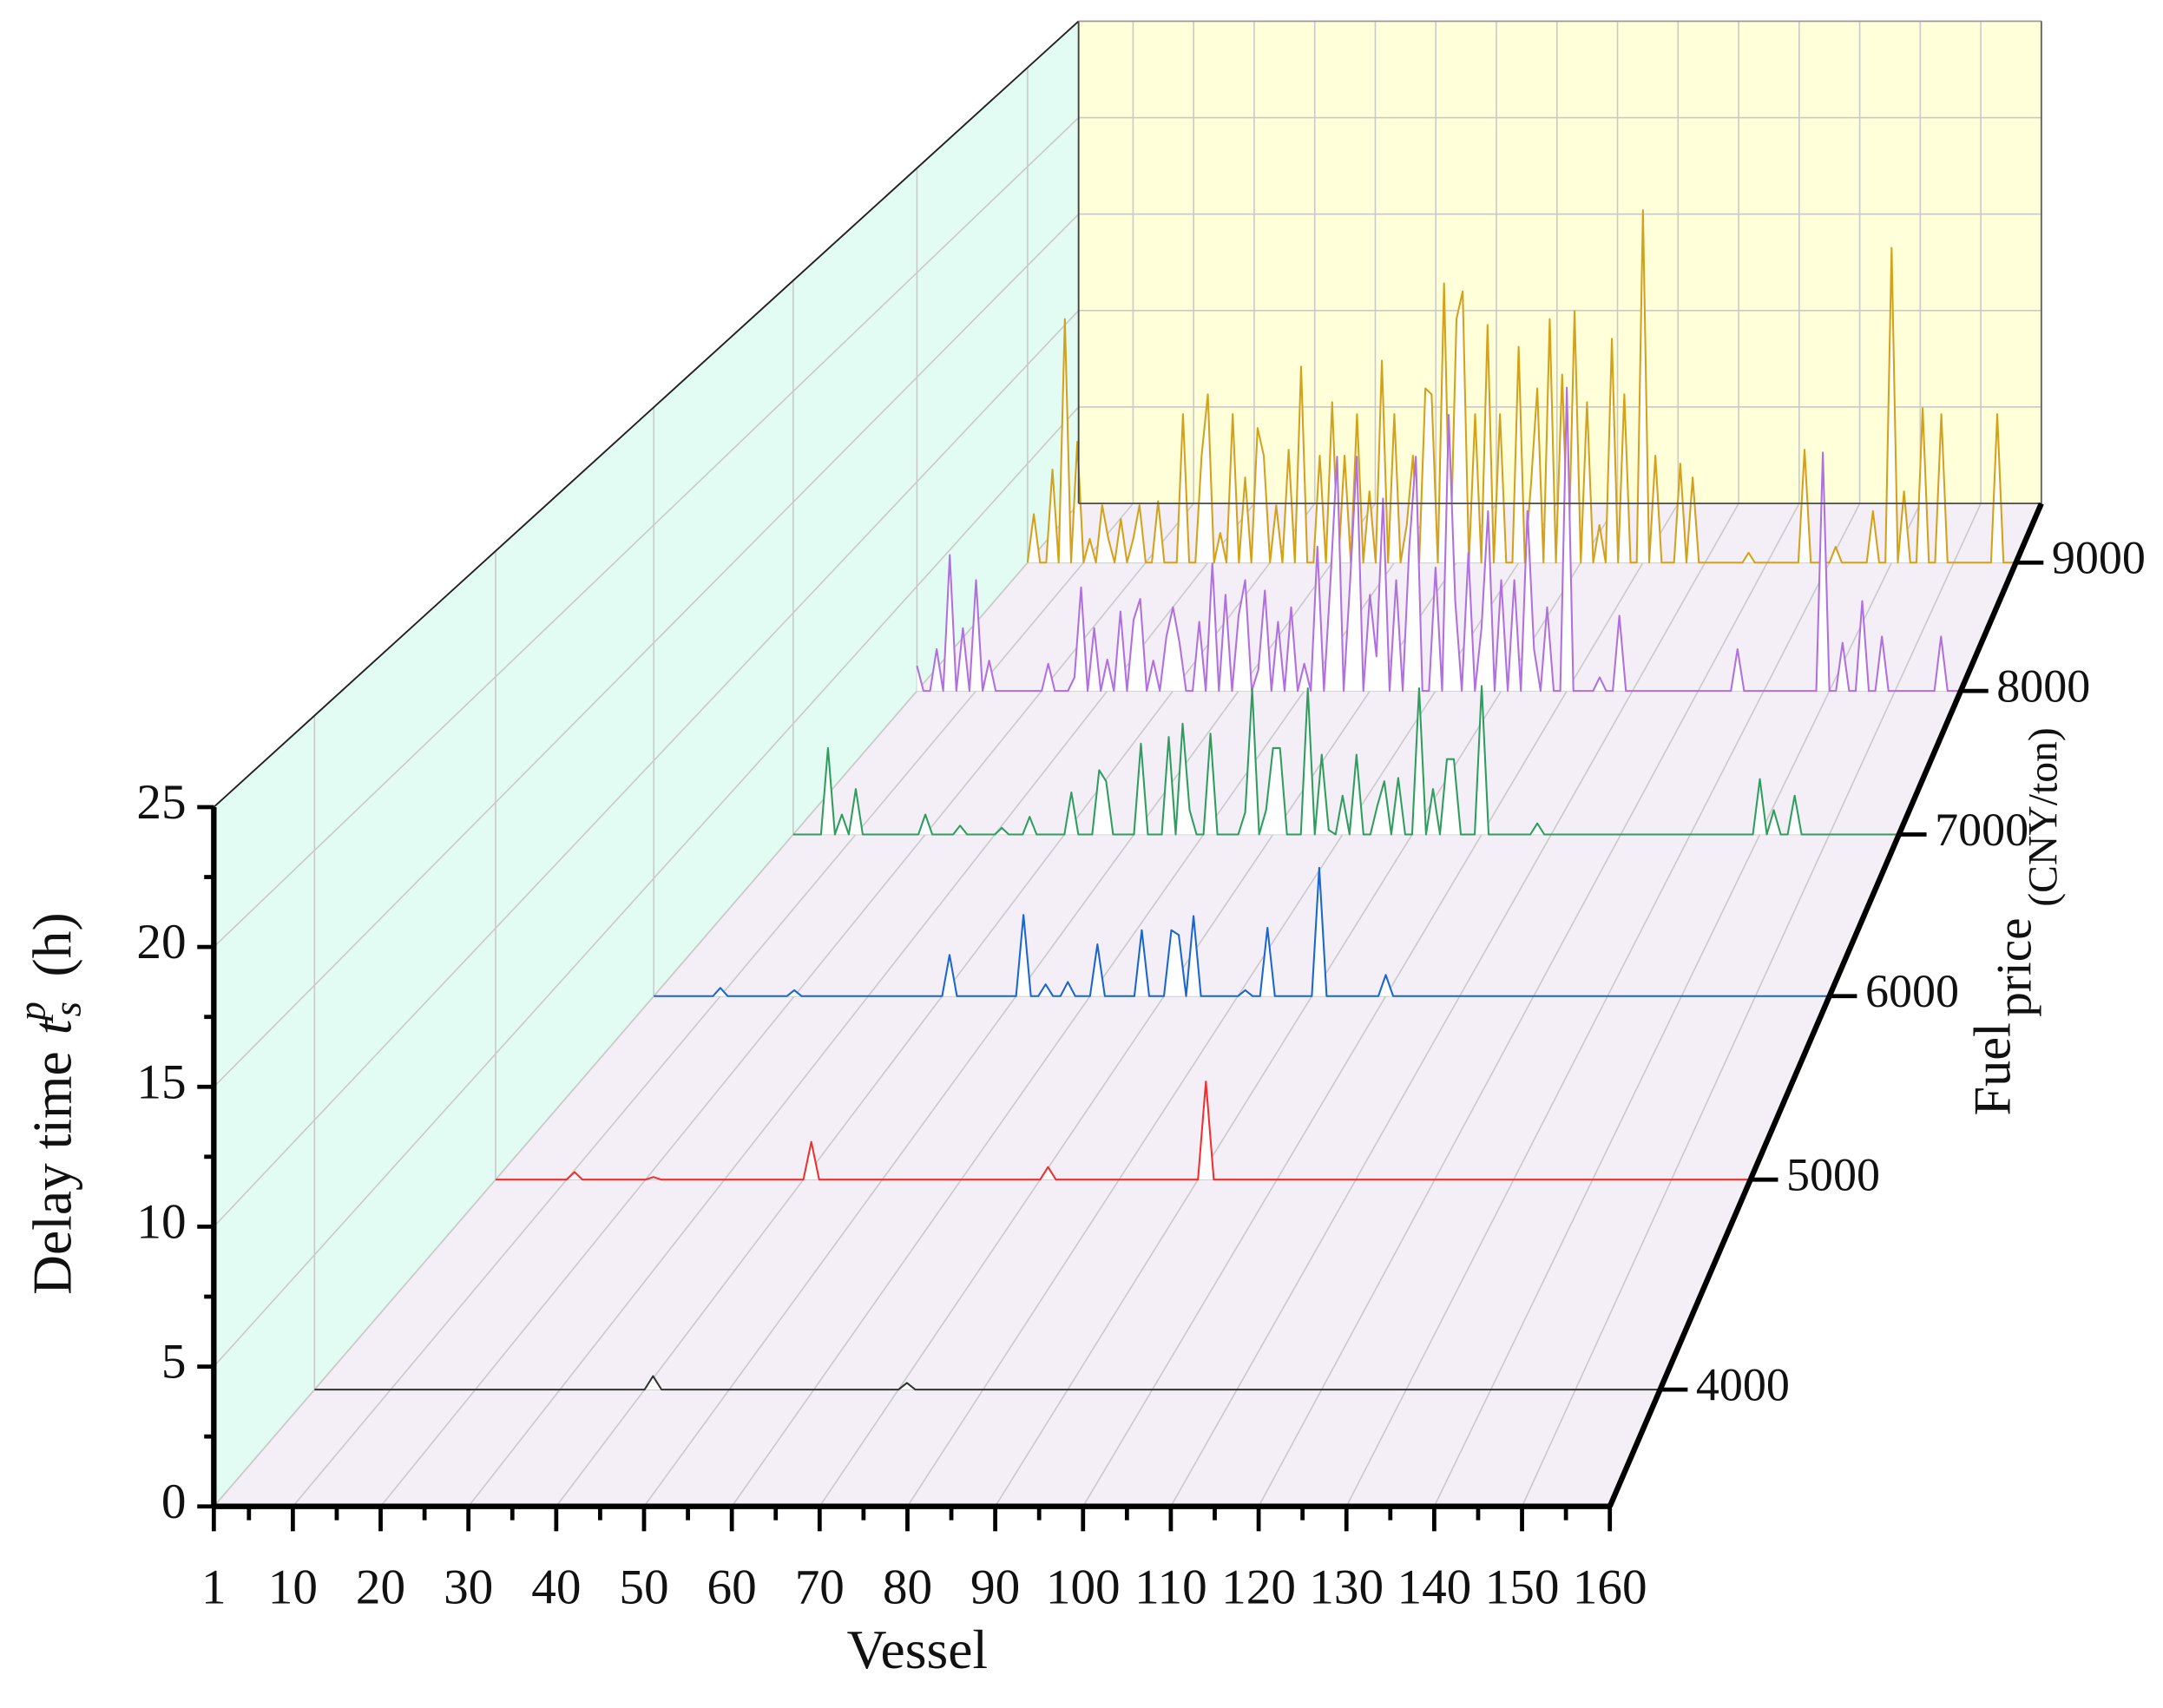 The width and height of the screenshot is (2163, 1708). What do you see at coordinates (51, 944) in the screenshot?
I see `z-title-unit: (h)` at bounding box center [51, 944].